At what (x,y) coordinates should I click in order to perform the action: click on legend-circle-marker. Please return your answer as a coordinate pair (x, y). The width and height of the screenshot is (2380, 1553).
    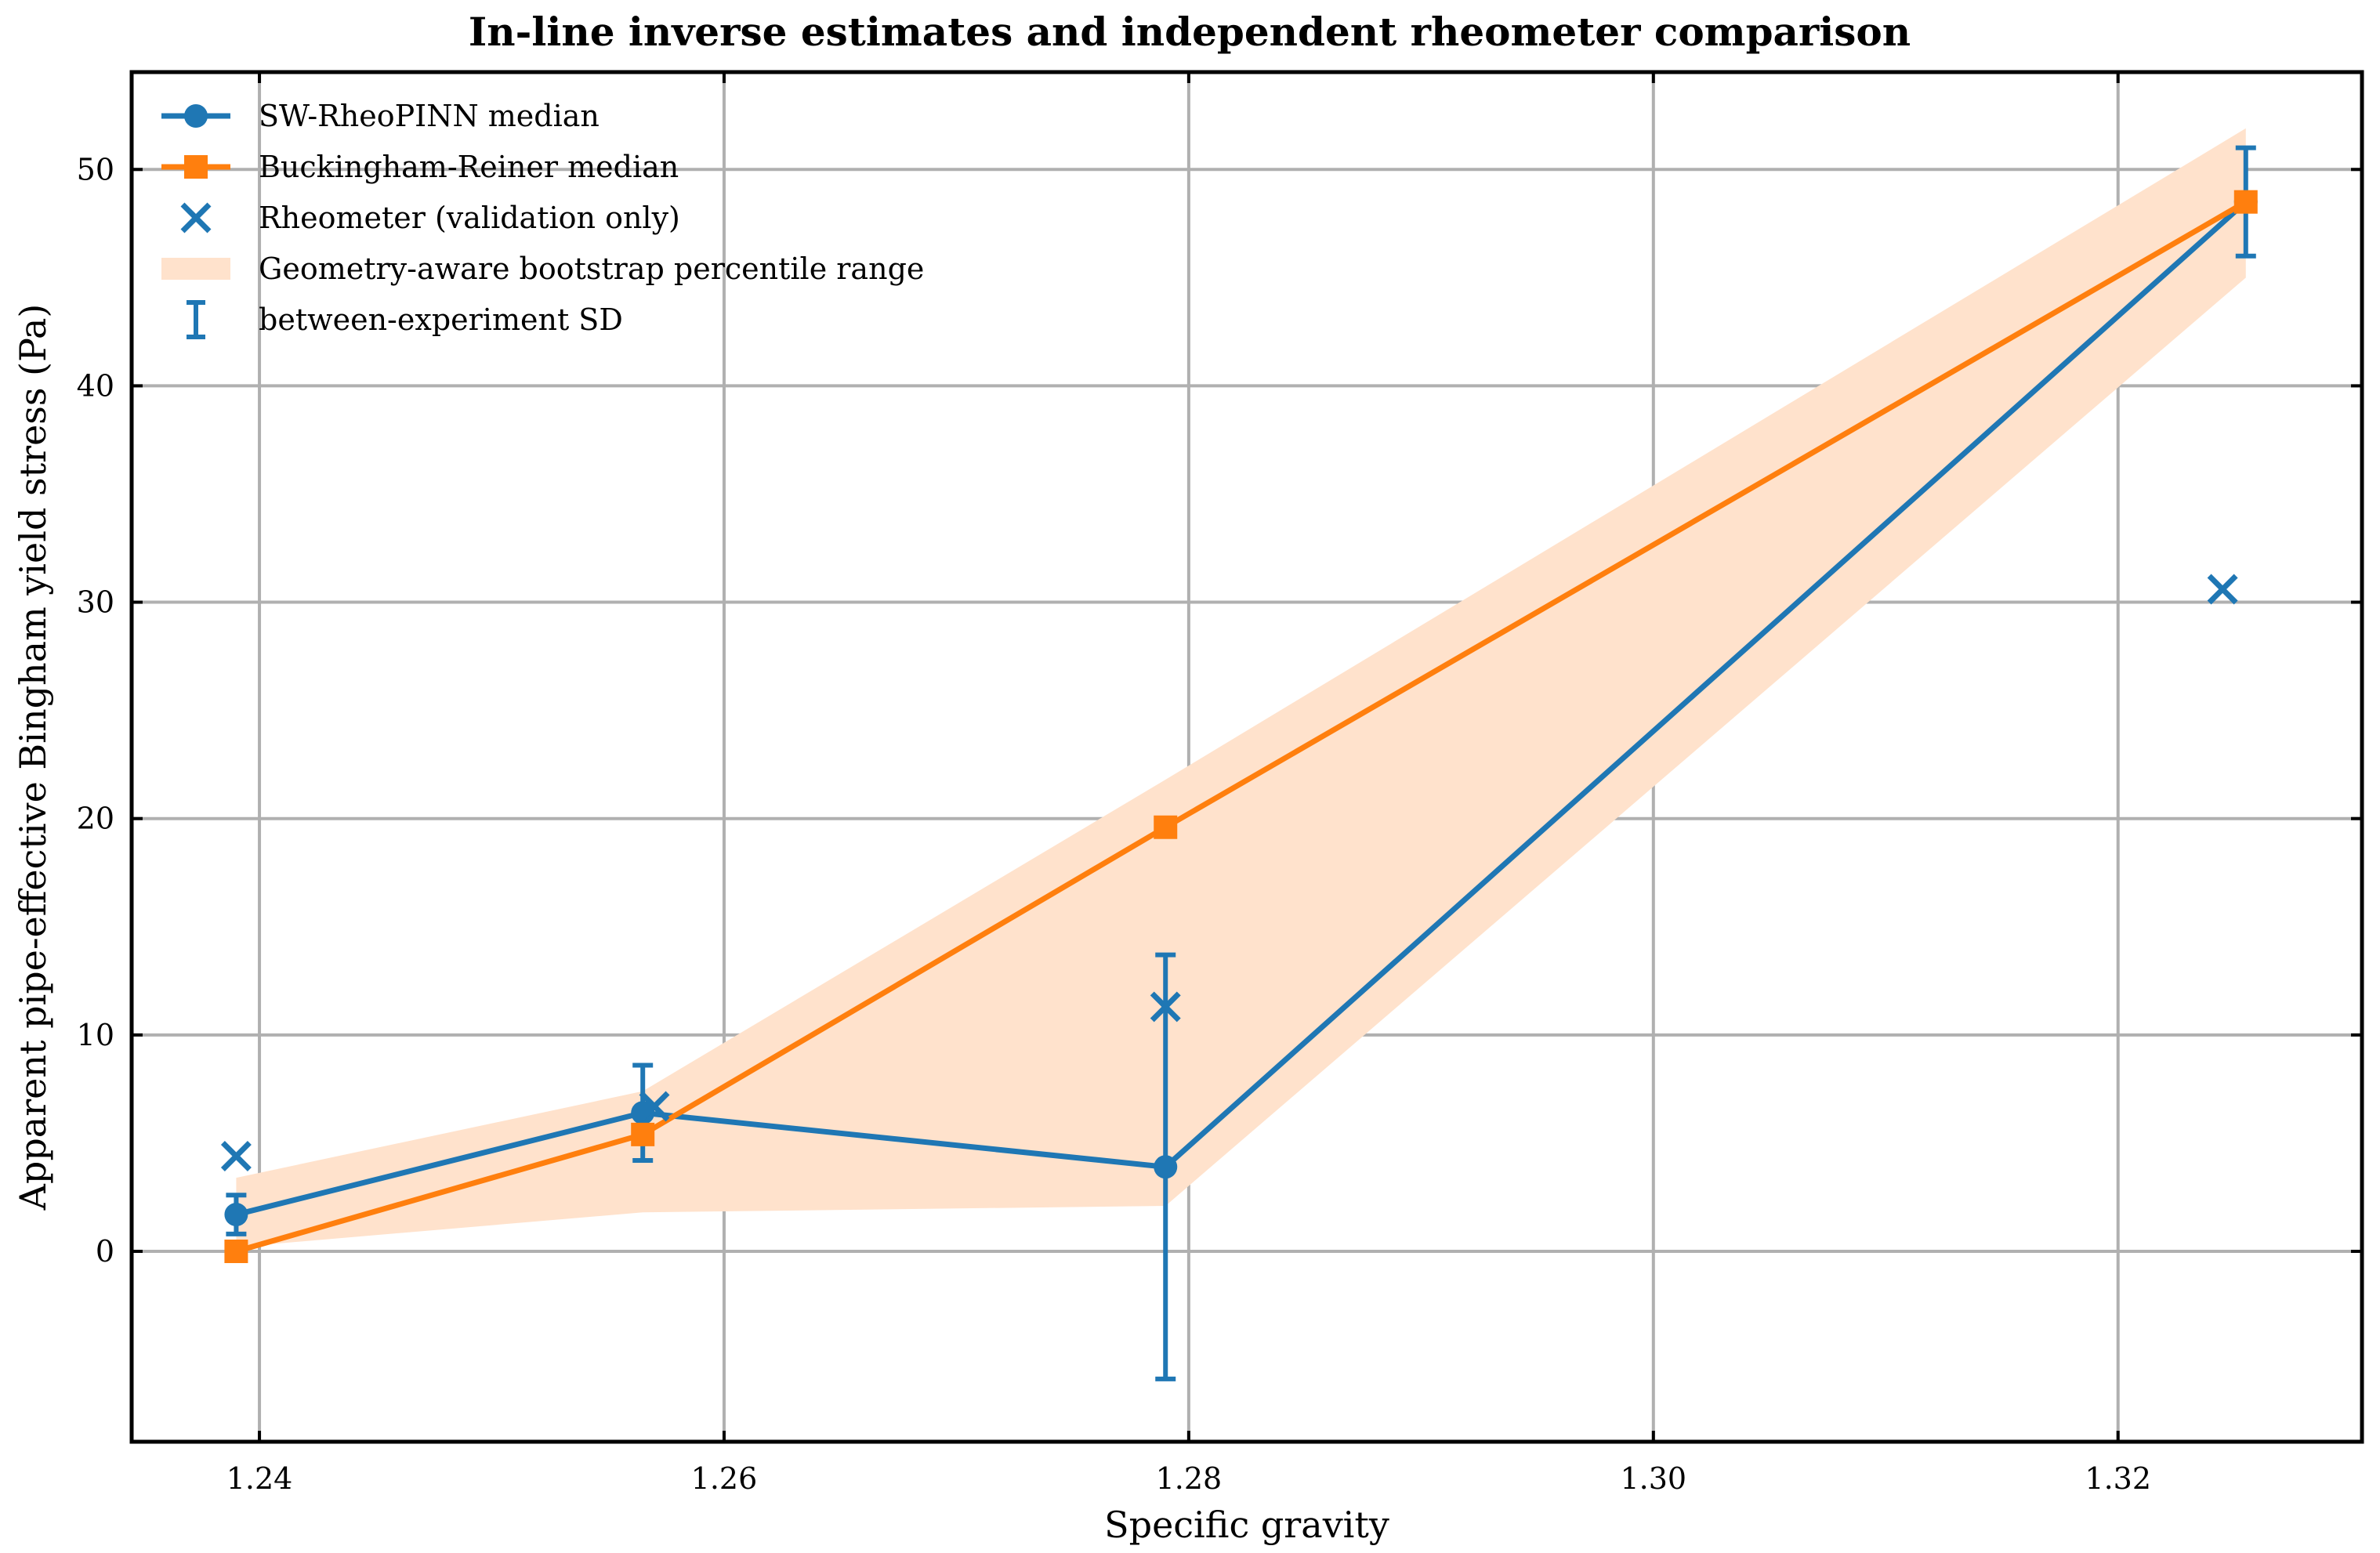
    Looking at the image, I should click on (196, 116).